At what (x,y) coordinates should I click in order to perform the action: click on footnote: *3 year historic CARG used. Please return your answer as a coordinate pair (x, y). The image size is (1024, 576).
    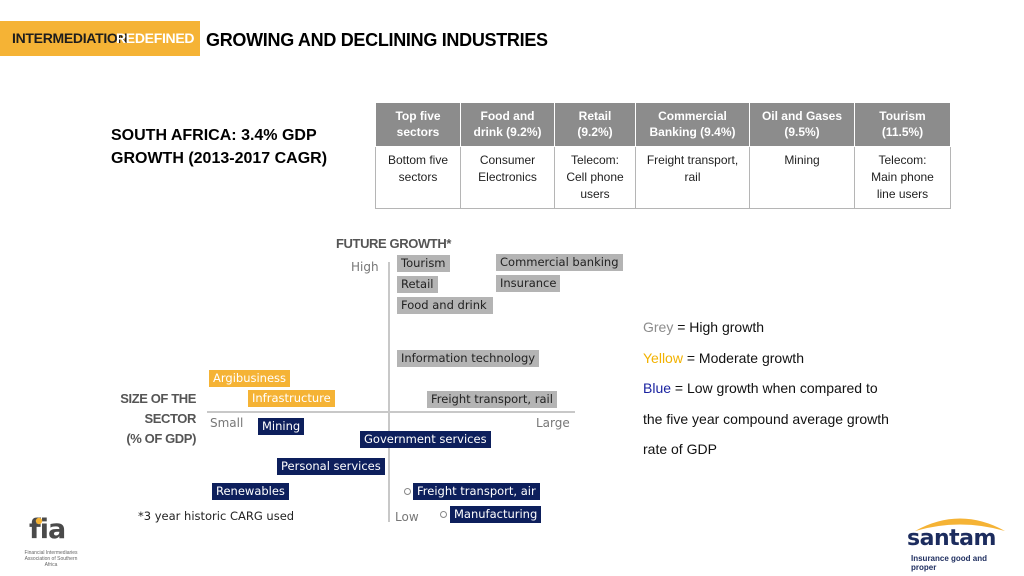
    Looking at the image, I should click on (216, 516).